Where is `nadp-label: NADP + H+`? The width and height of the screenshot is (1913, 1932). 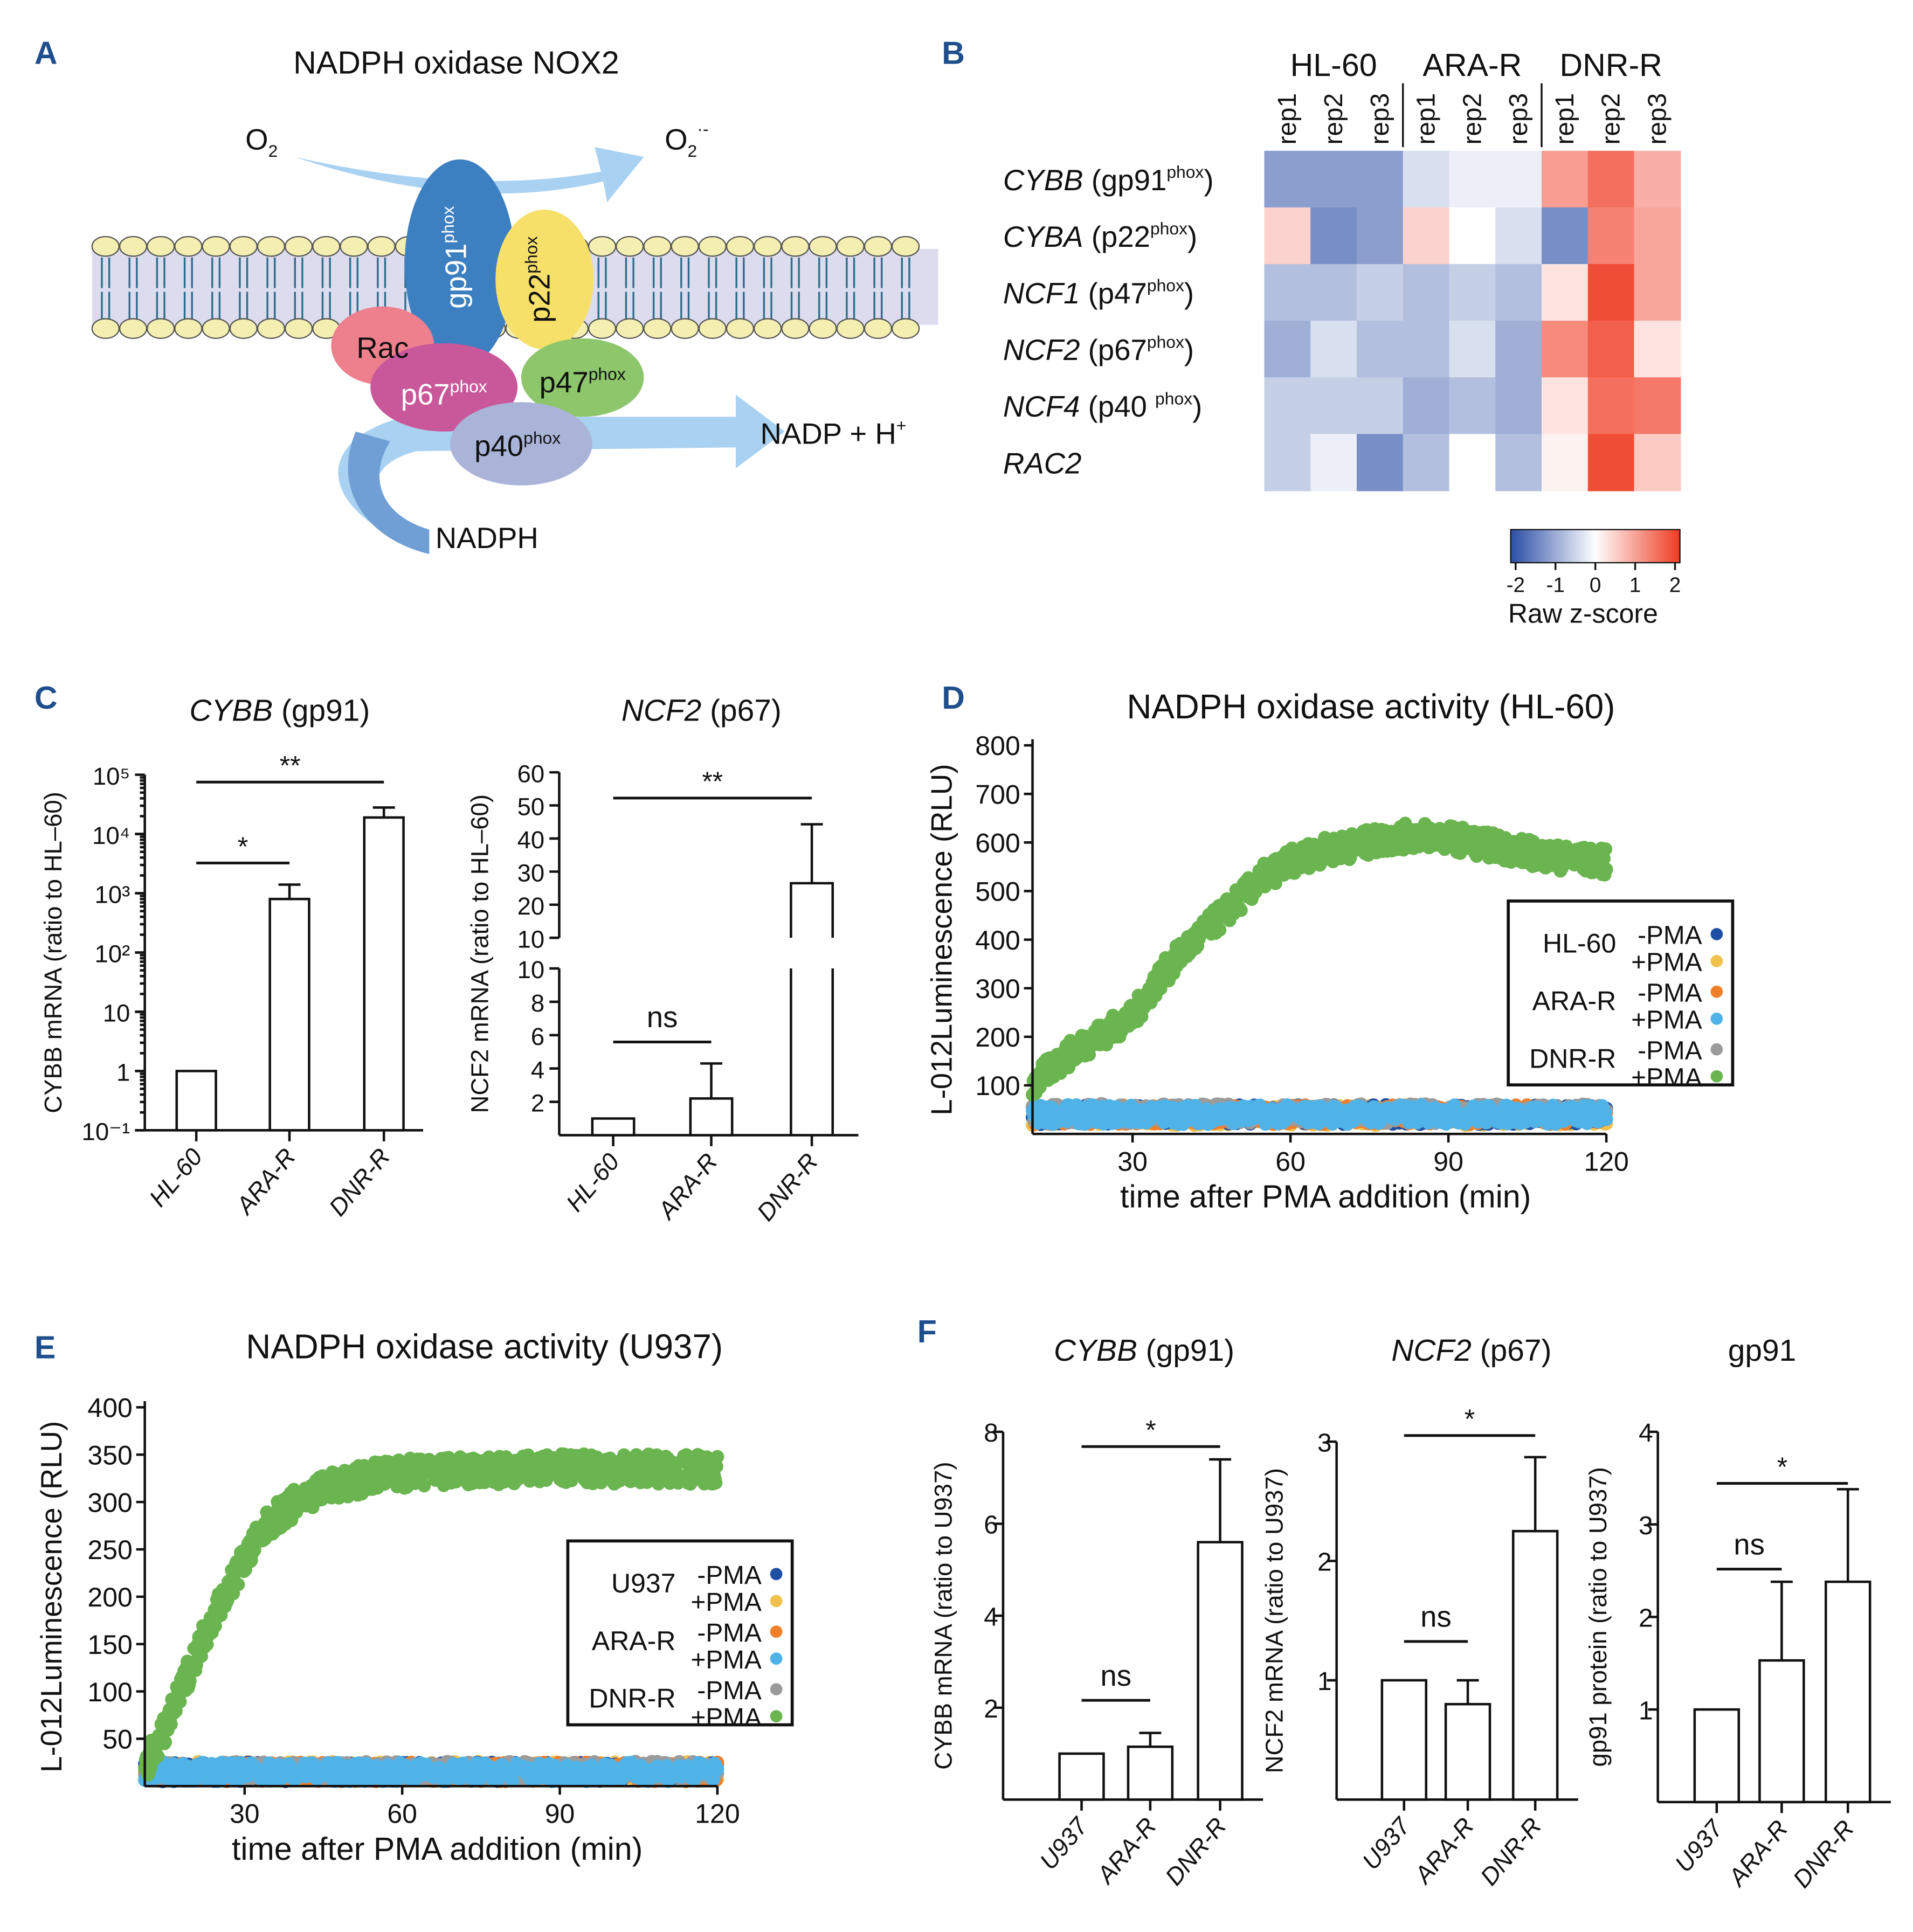
nadp-label: NADP + H+ is located at coordinates (834, 433).